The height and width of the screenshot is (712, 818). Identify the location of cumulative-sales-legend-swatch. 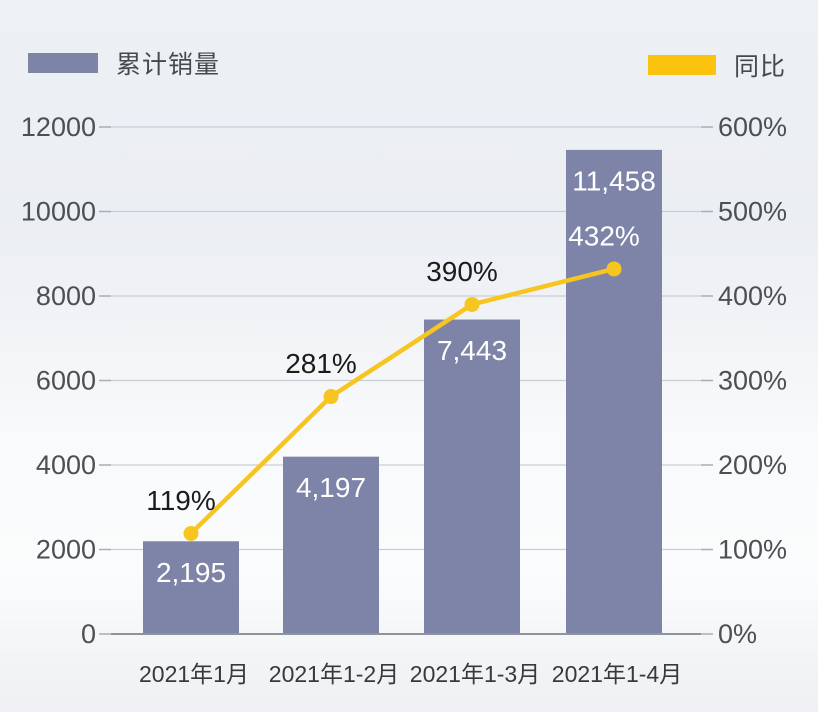
(63, 63).